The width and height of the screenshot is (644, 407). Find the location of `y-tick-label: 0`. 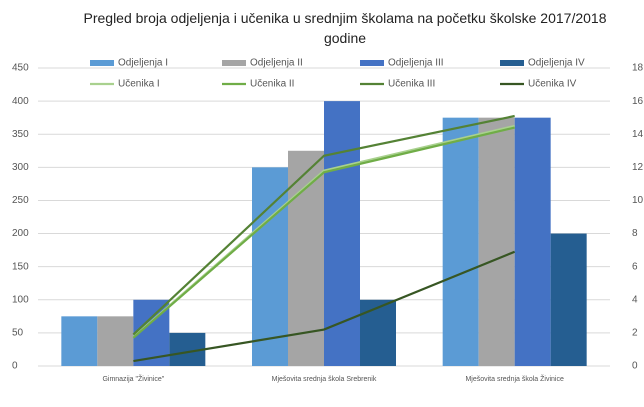

y-tick-label: 0 is located at coordinates (15, 366).